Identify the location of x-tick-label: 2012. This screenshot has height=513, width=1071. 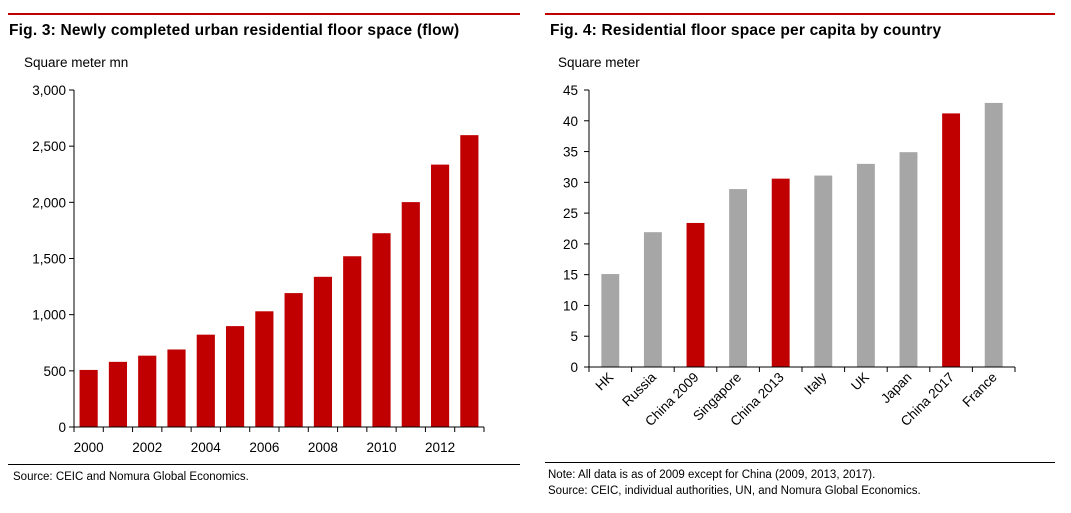
(440, 447).